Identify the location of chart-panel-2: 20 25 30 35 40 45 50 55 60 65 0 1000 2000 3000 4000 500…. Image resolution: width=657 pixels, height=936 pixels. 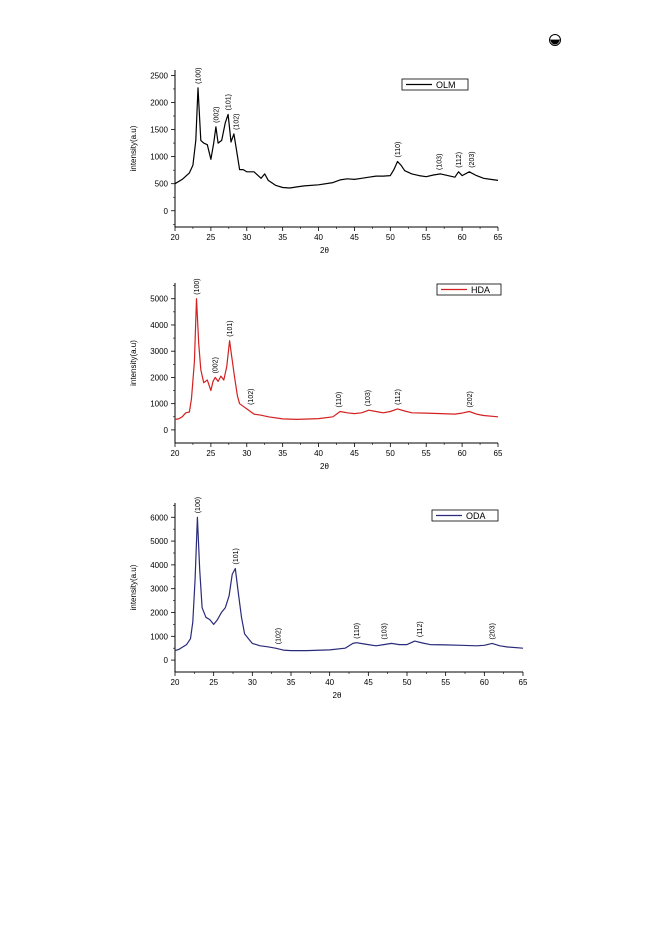
(316, 374).